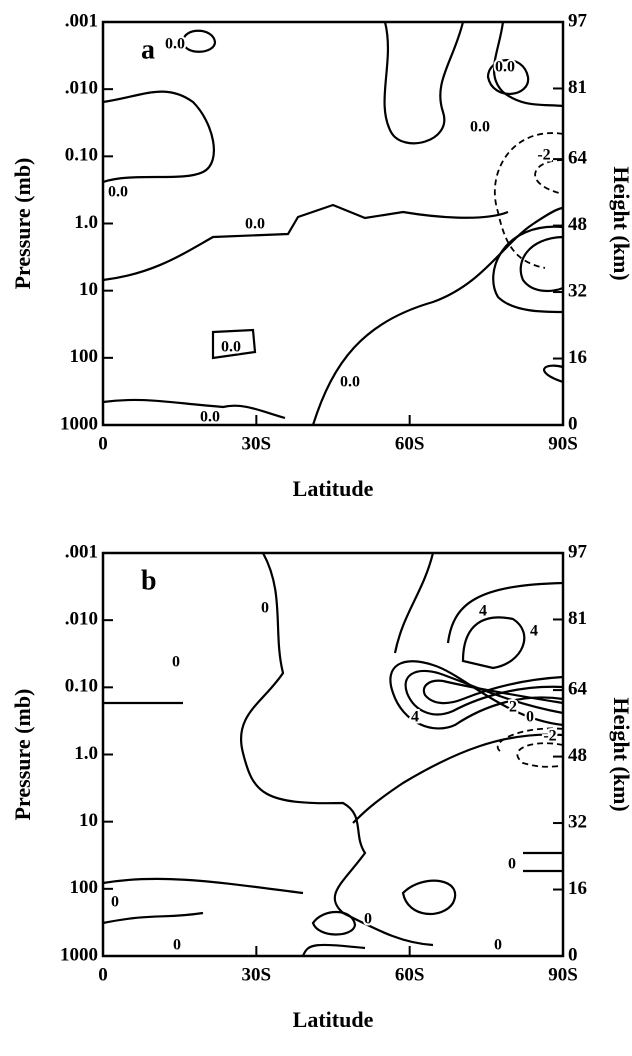 This screenshot has height=1056, width=632. Describe the element at coordinates (148, 49) in the screenshot. I see `panel-label: a` at that location.